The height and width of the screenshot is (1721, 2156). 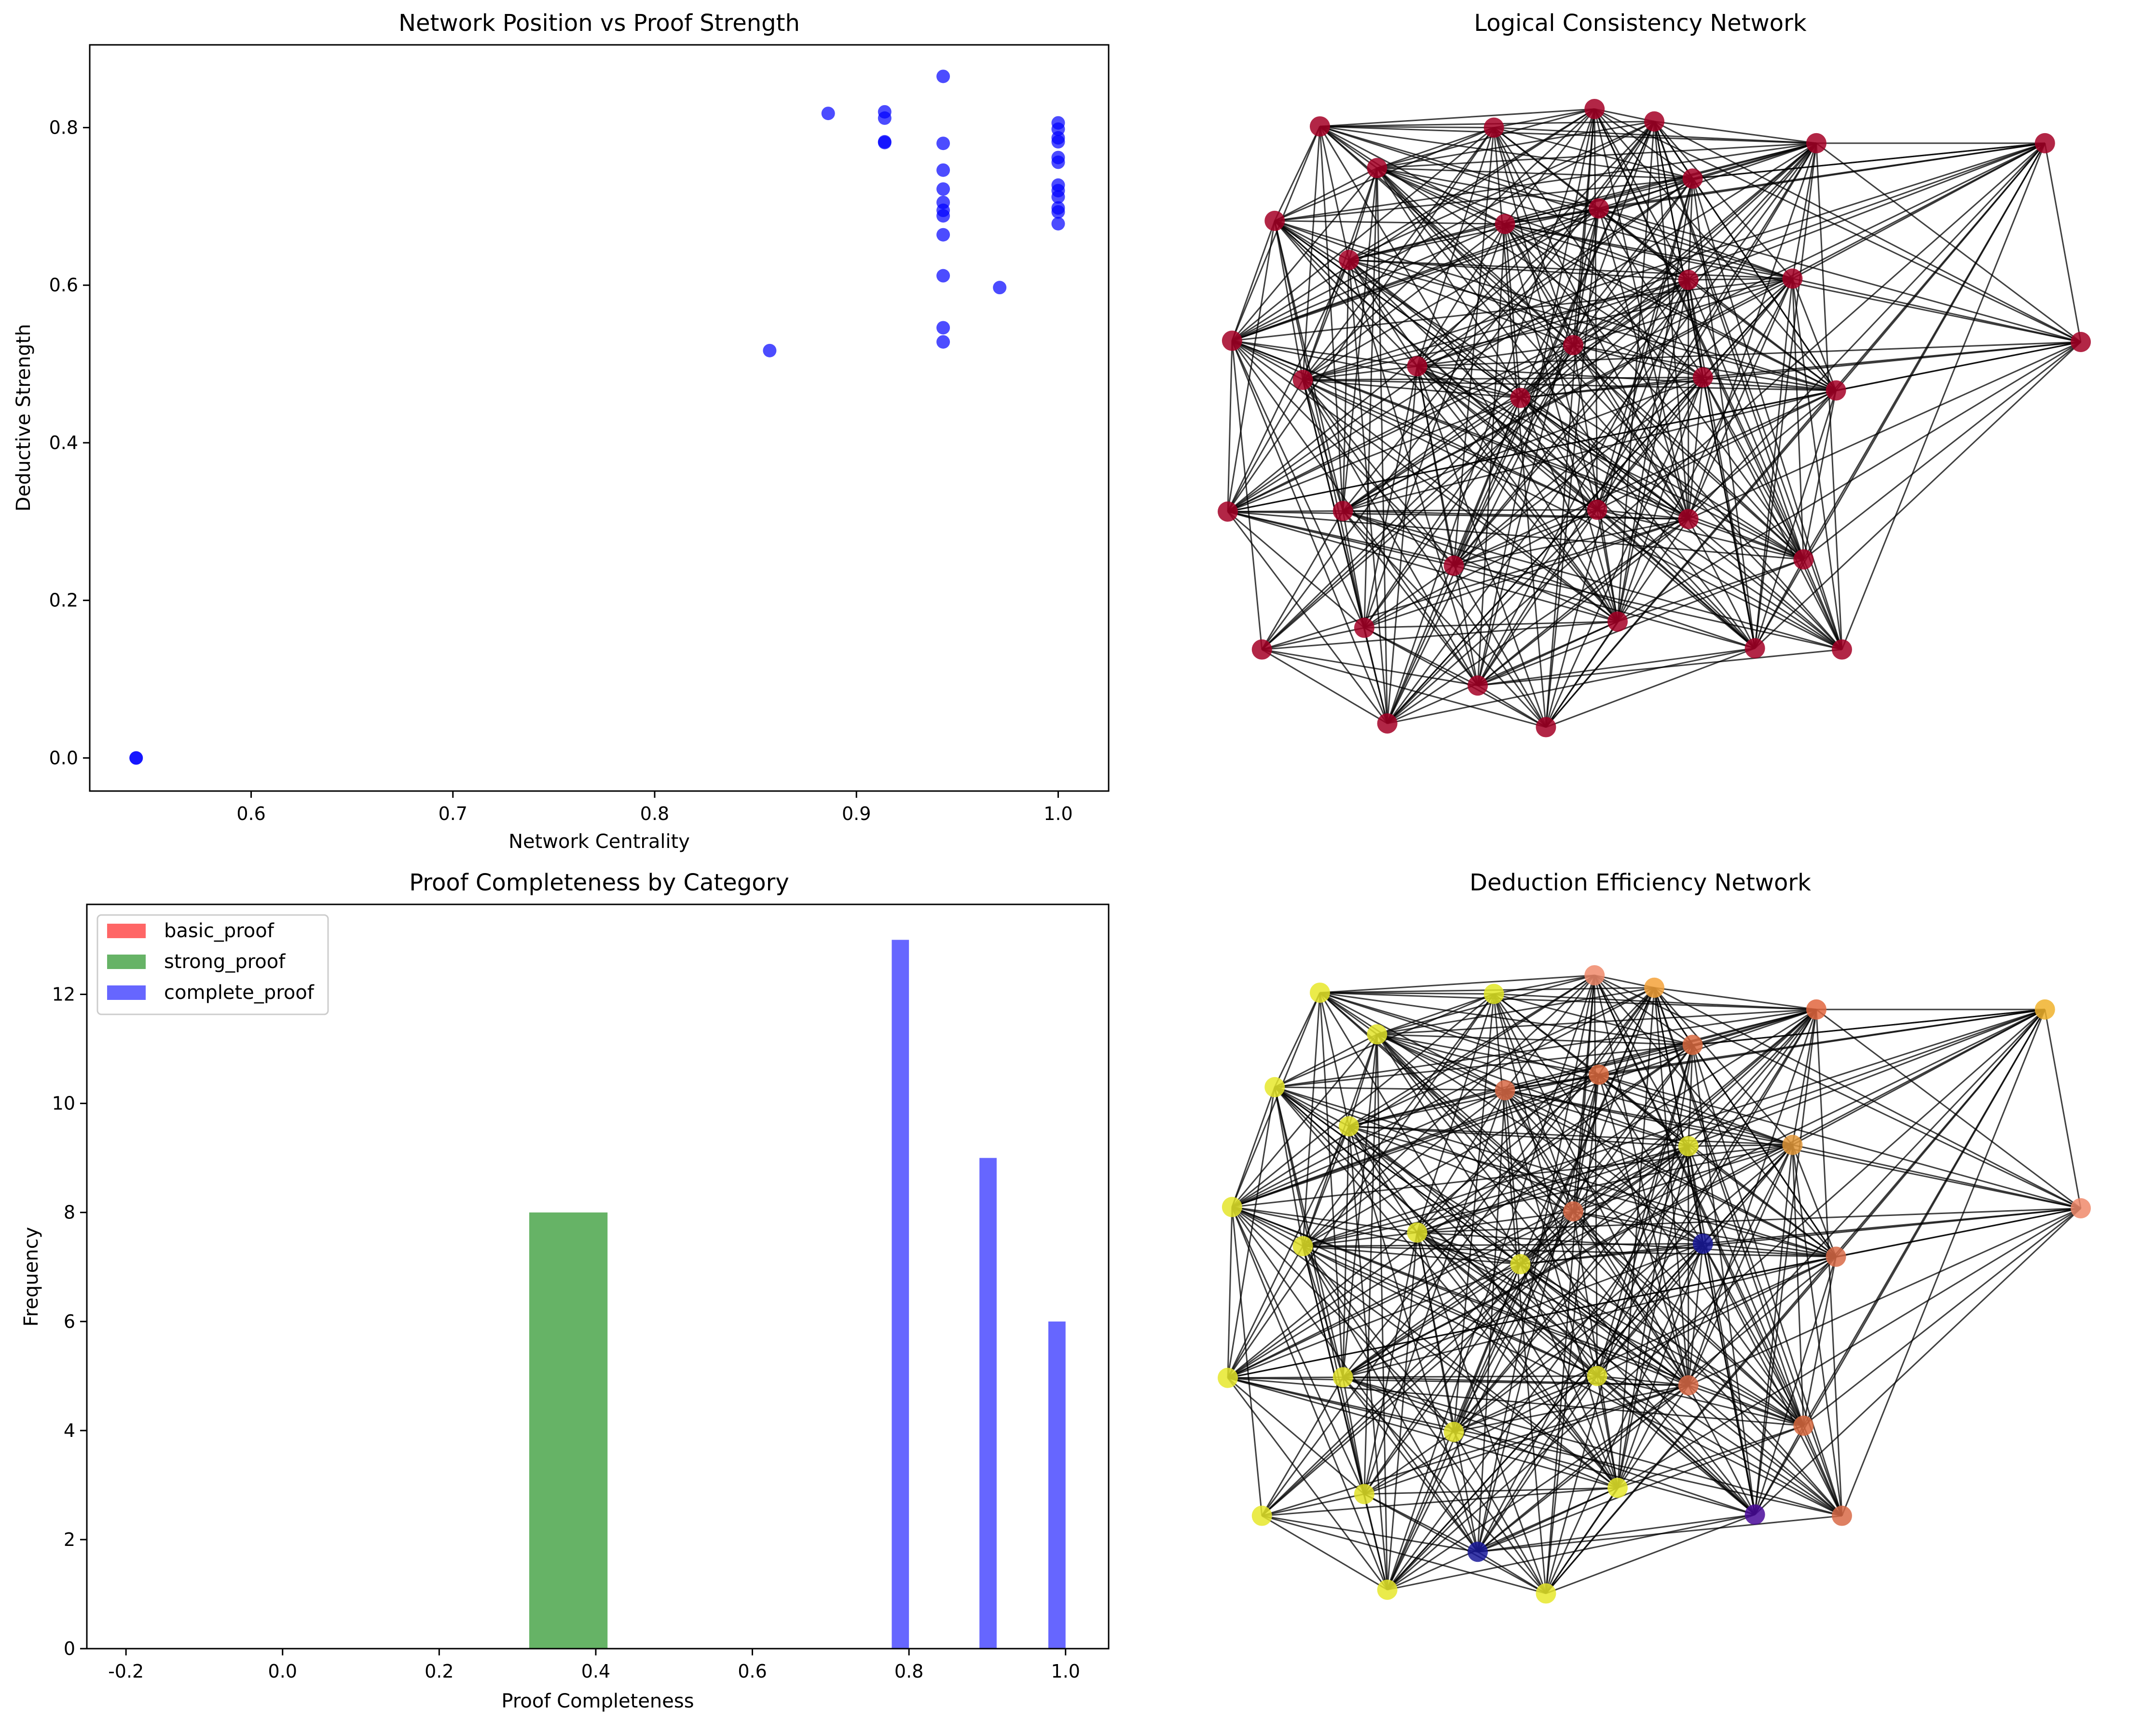 I want to click on histogram-title: Proof Completeness by Category, so click(x=599, y=882).